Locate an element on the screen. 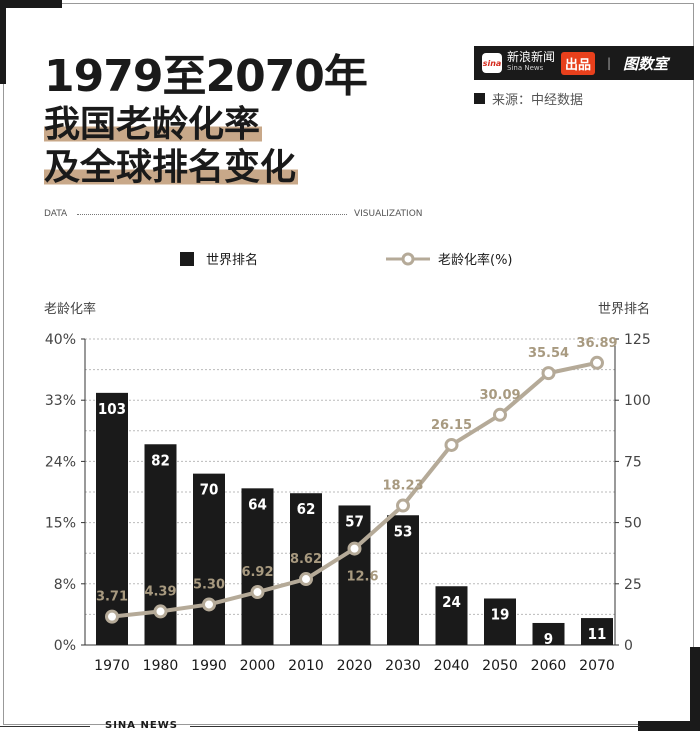 This screenshot has width=700, height=731. legend-line: 老龄化率(%) is located at coordinates (449, 258).